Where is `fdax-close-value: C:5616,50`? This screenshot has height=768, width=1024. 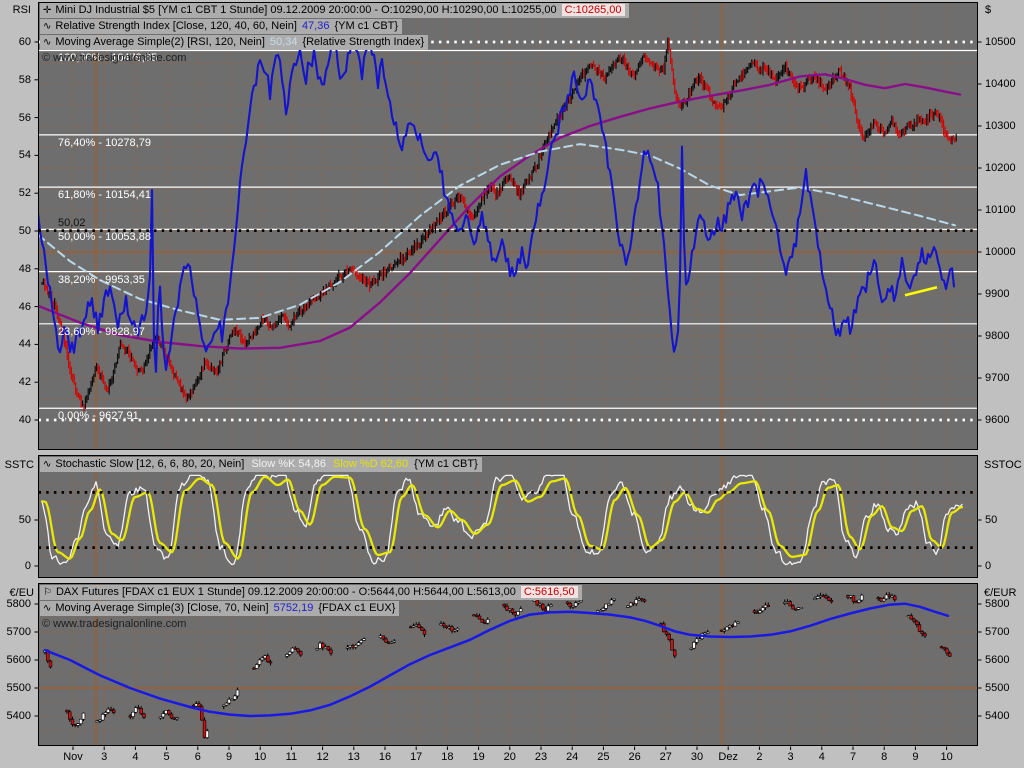
fdax-close-value: C:5616,50 is located at coordinates (549, 592).